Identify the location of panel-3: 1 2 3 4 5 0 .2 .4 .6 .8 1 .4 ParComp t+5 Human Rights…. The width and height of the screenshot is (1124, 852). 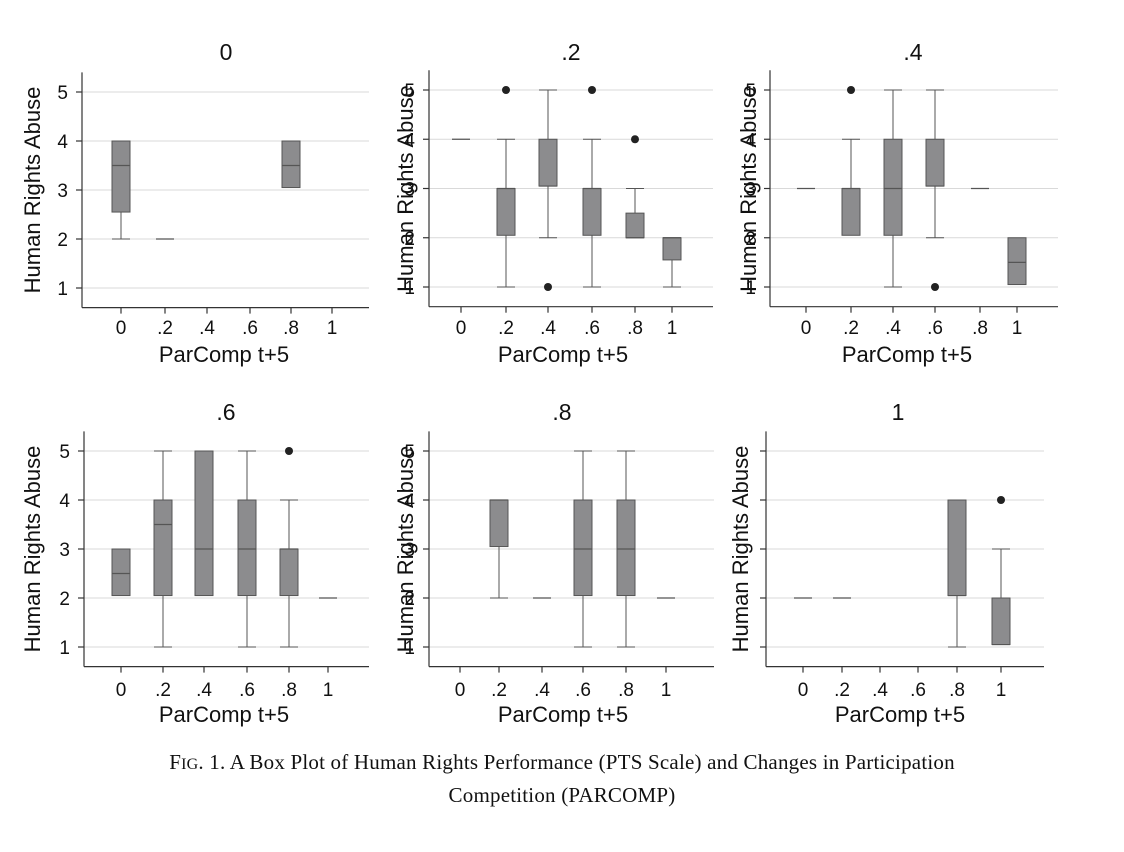
(897, 203).